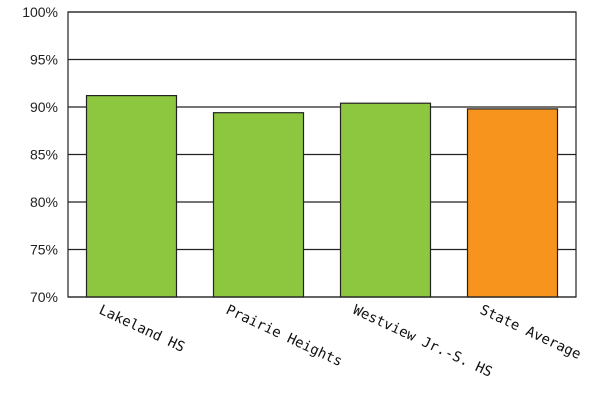  What do you see at coordinates (141, 329) in the screenshot?
I see `x-tick-label: Lakeland HS` at bounding box center [141, 329].